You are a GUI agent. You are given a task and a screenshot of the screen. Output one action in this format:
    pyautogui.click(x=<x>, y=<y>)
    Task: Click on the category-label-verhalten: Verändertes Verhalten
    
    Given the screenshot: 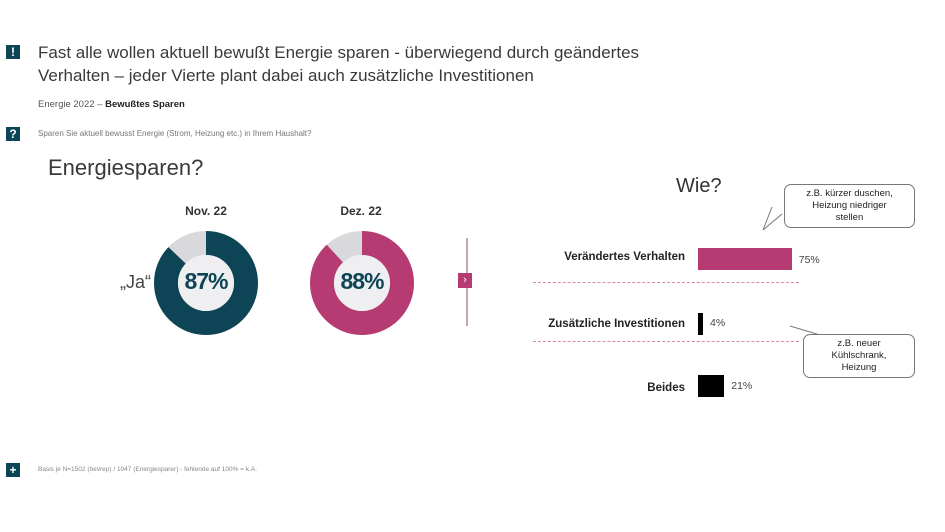 What is the action you would take?
    pyautogui.click(x=624, y=257)
    